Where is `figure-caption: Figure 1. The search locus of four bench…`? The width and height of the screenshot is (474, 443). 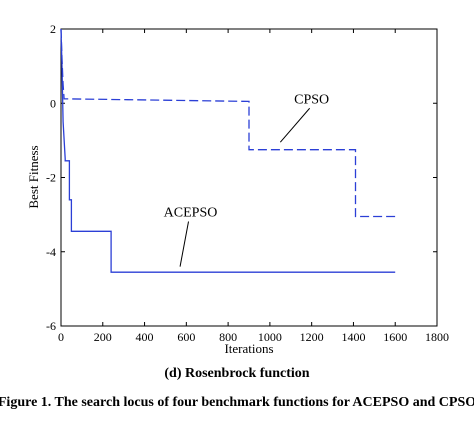
figure-caption: Figure 1. The search locus of four bench… is located at coordinates (237, 402).